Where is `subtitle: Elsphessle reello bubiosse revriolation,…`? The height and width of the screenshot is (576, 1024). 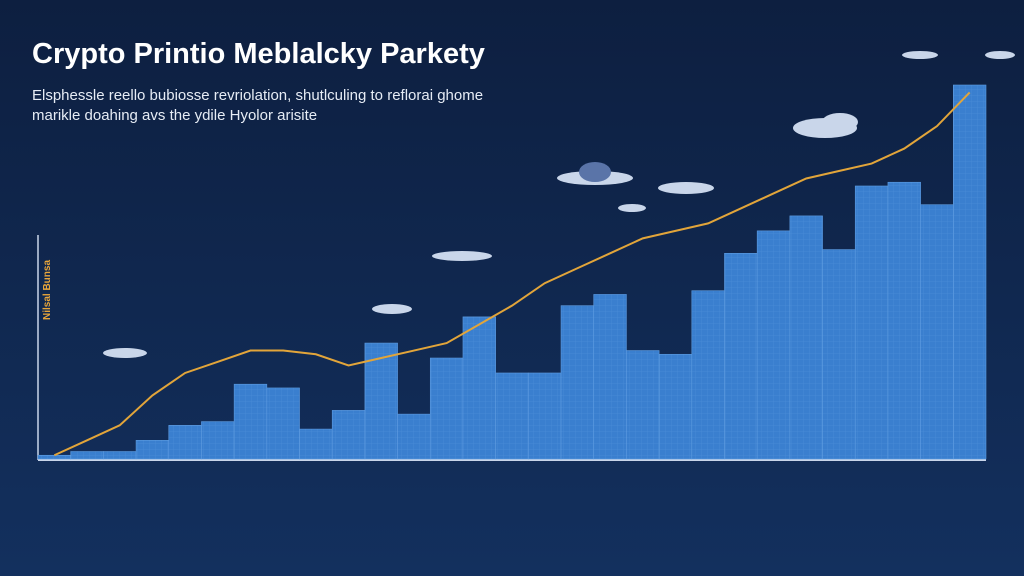 subtitle: Elsphessle reello bubiosse revriolation,… is located at coordinates (257, 95).